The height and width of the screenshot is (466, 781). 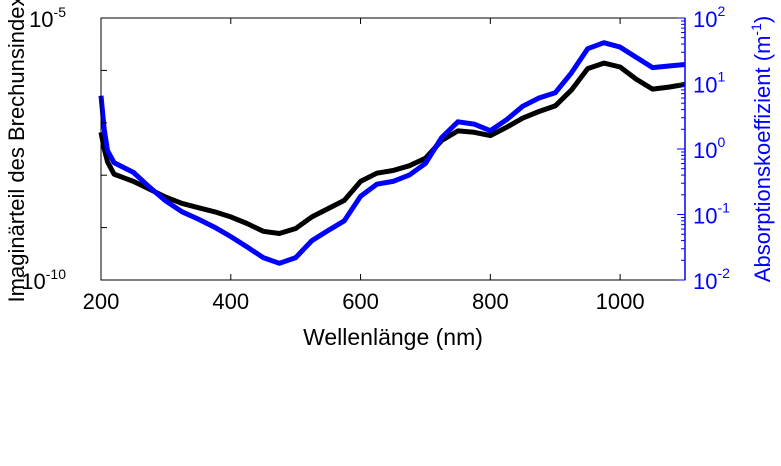 What do you see at coordinates (762, 159) in the screenshot?
I see `right-axis-label-main: Absorptionskoeffizient (m` at bounding box center [762, 159].